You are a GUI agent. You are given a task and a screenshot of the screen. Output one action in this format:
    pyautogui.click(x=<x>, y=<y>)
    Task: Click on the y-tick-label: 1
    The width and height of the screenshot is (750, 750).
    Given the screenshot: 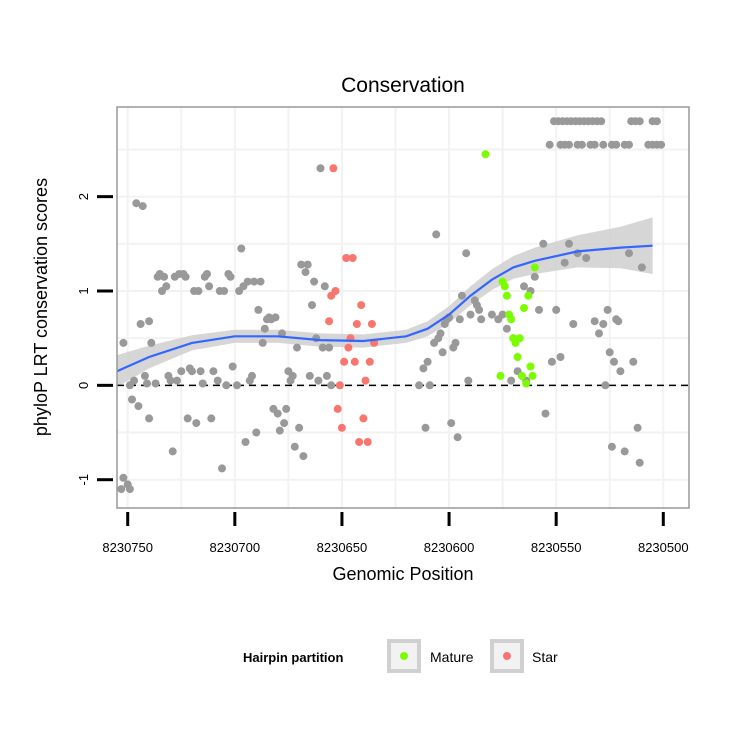 What is the action you would take?
    pyautogui.click(x=83, y=290)
    